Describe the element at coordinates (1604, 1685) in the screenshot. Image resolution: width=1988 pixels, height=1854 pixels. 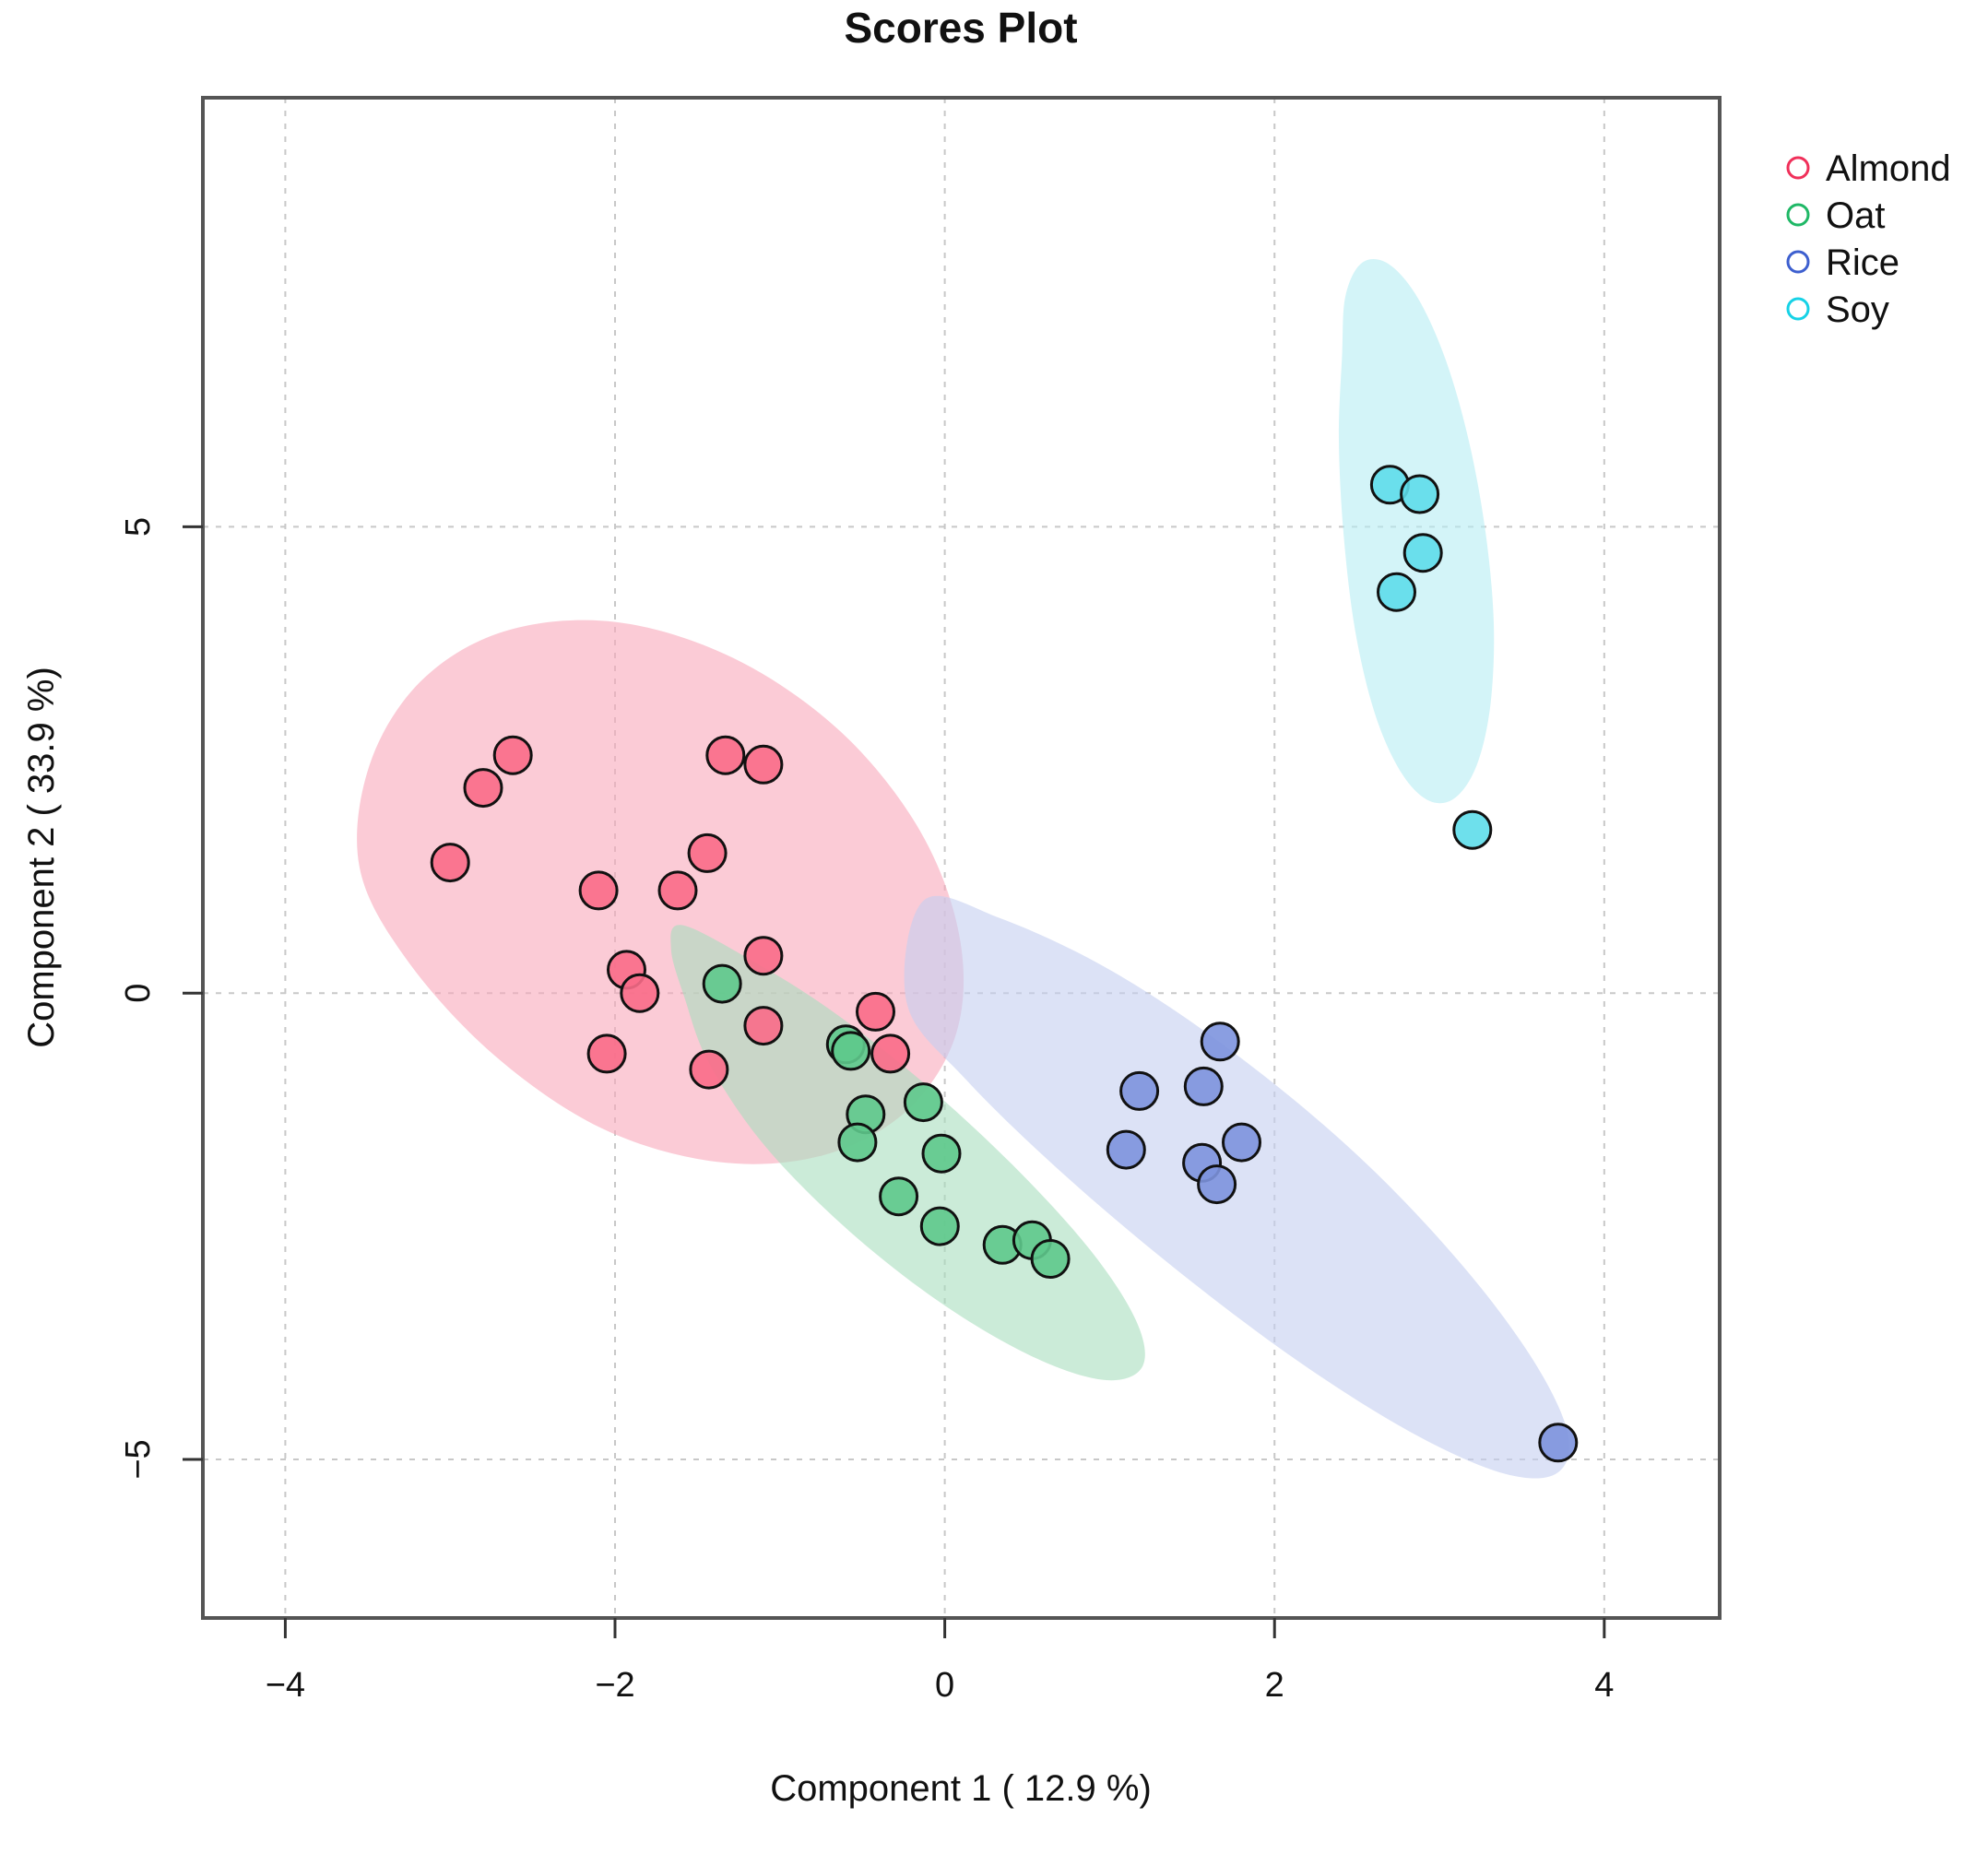
I see `x-tick-label-4: 4` at that location.